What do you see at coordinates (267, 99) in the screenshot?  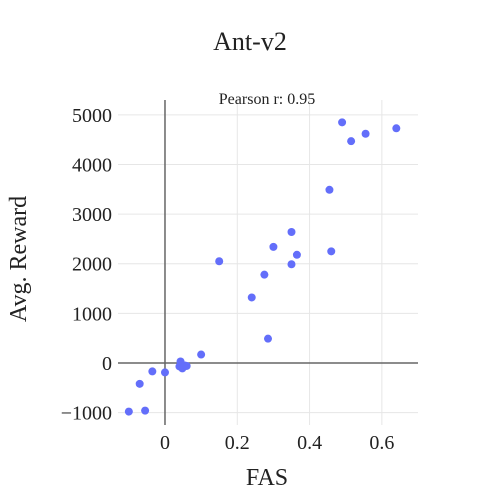 I see `pearson-annotation: Pearson r: 0.95` at bounding box center [267, 99].